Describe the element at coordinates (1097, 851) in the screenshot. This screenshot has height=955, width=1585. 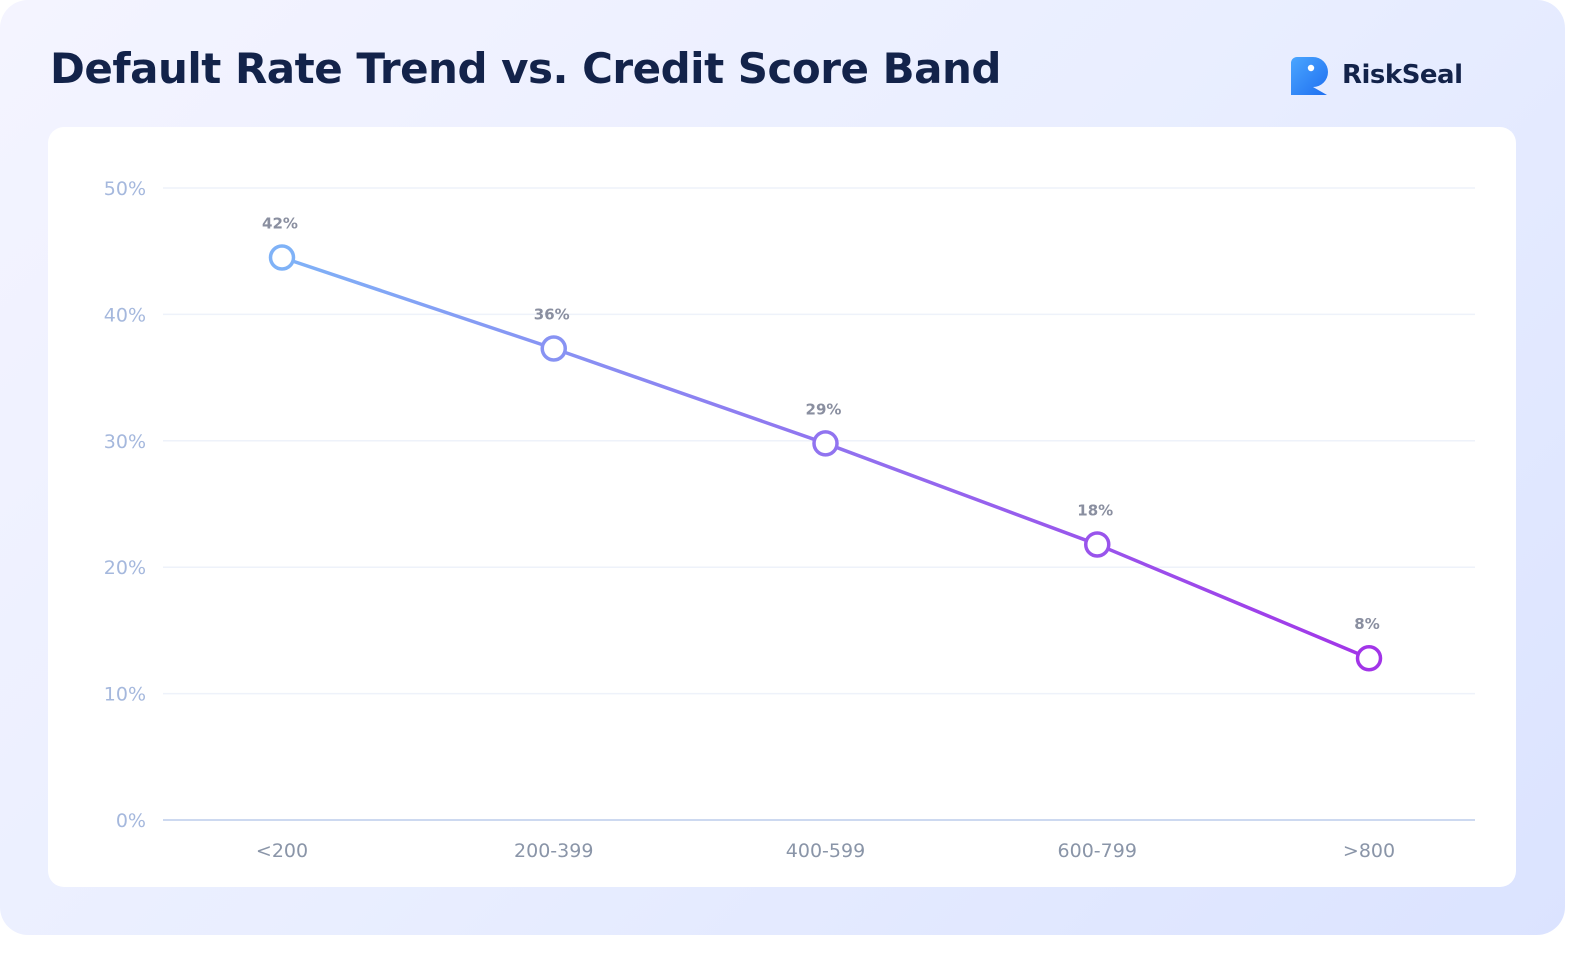
I see `x-tick-label: 600-799` at that location.